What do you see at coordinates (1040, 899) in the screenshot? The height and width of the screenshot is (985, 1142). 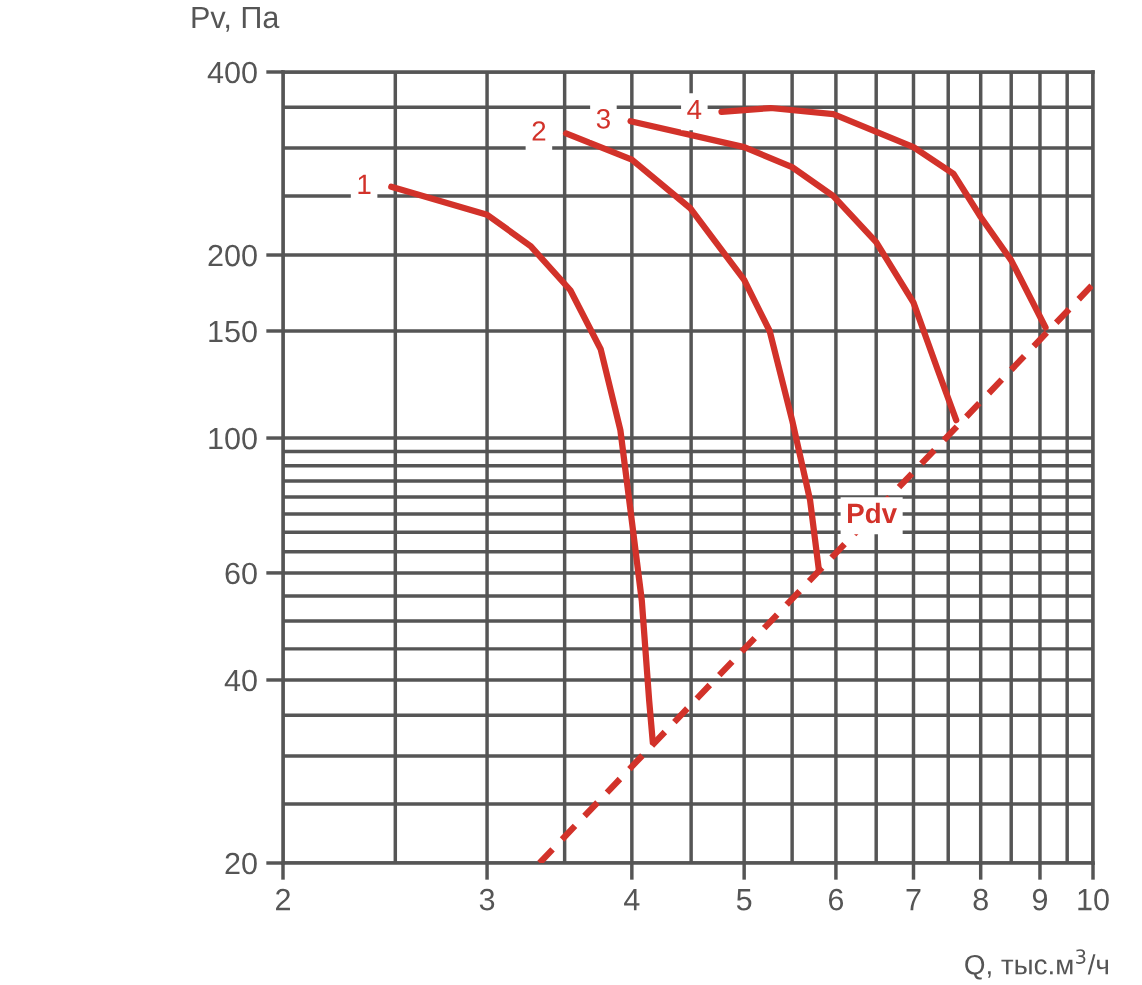 I see `x-tick-label: 9` at bounding box center [1040, 899].